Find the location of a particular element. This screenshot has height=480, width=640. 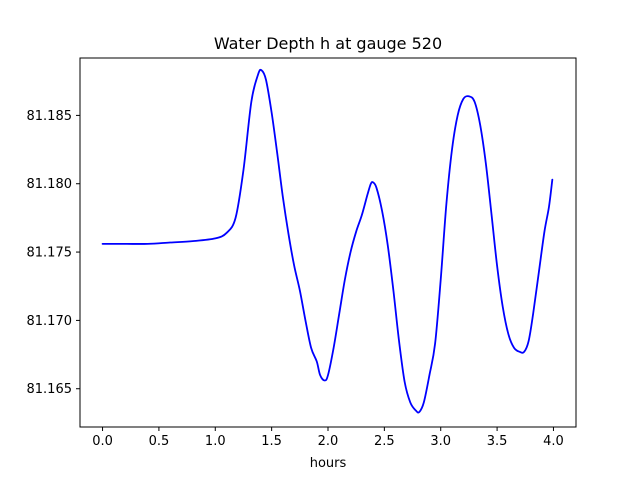

x-axis-label: hours is located at coordinates (328, 463).